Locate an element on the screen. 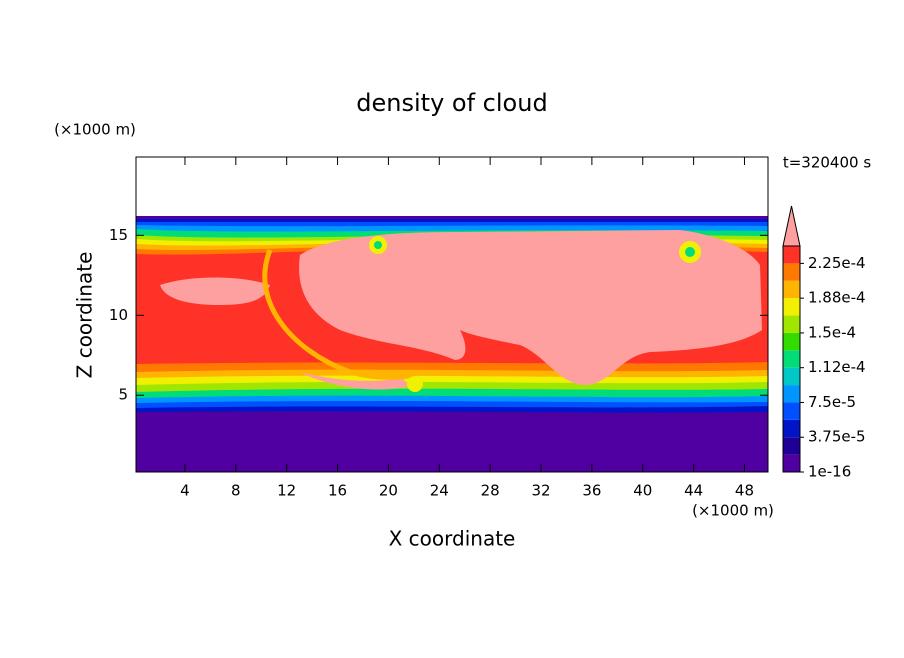 The width and height of the screenshot is (904, 658). x-tick-label: 4 is located at coordinates (185, 491).